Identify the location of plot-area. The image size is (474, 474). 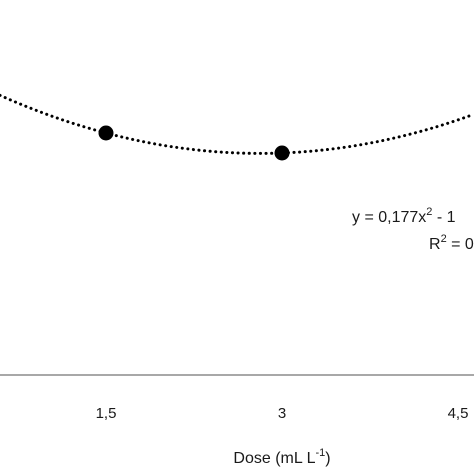
(237, 127).